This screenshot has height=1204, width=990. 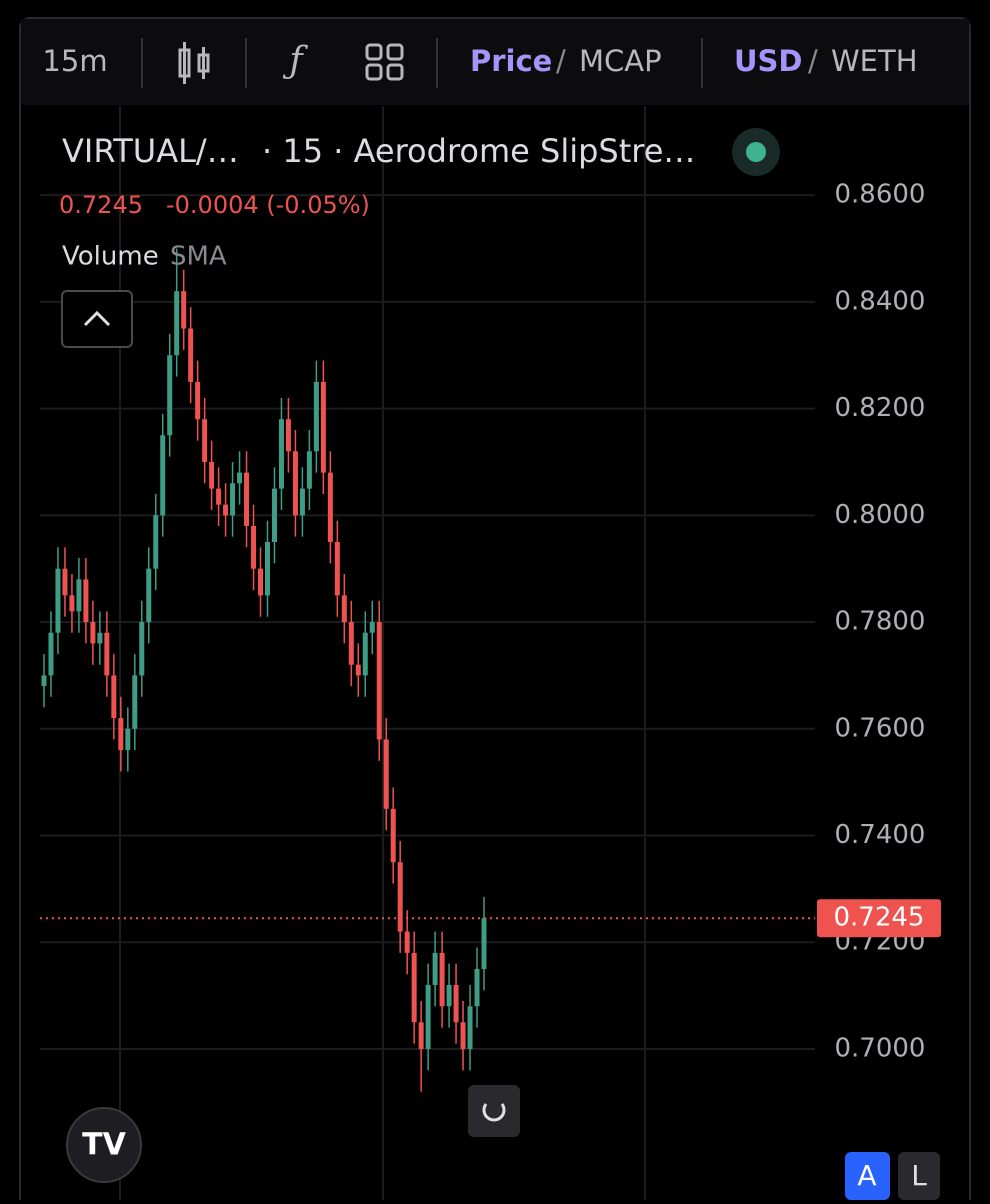 What do you see at coordinates (880, 622) in the screenshot?
I see `y-tick-label: 0.7800` at bounding box center [880, 622].